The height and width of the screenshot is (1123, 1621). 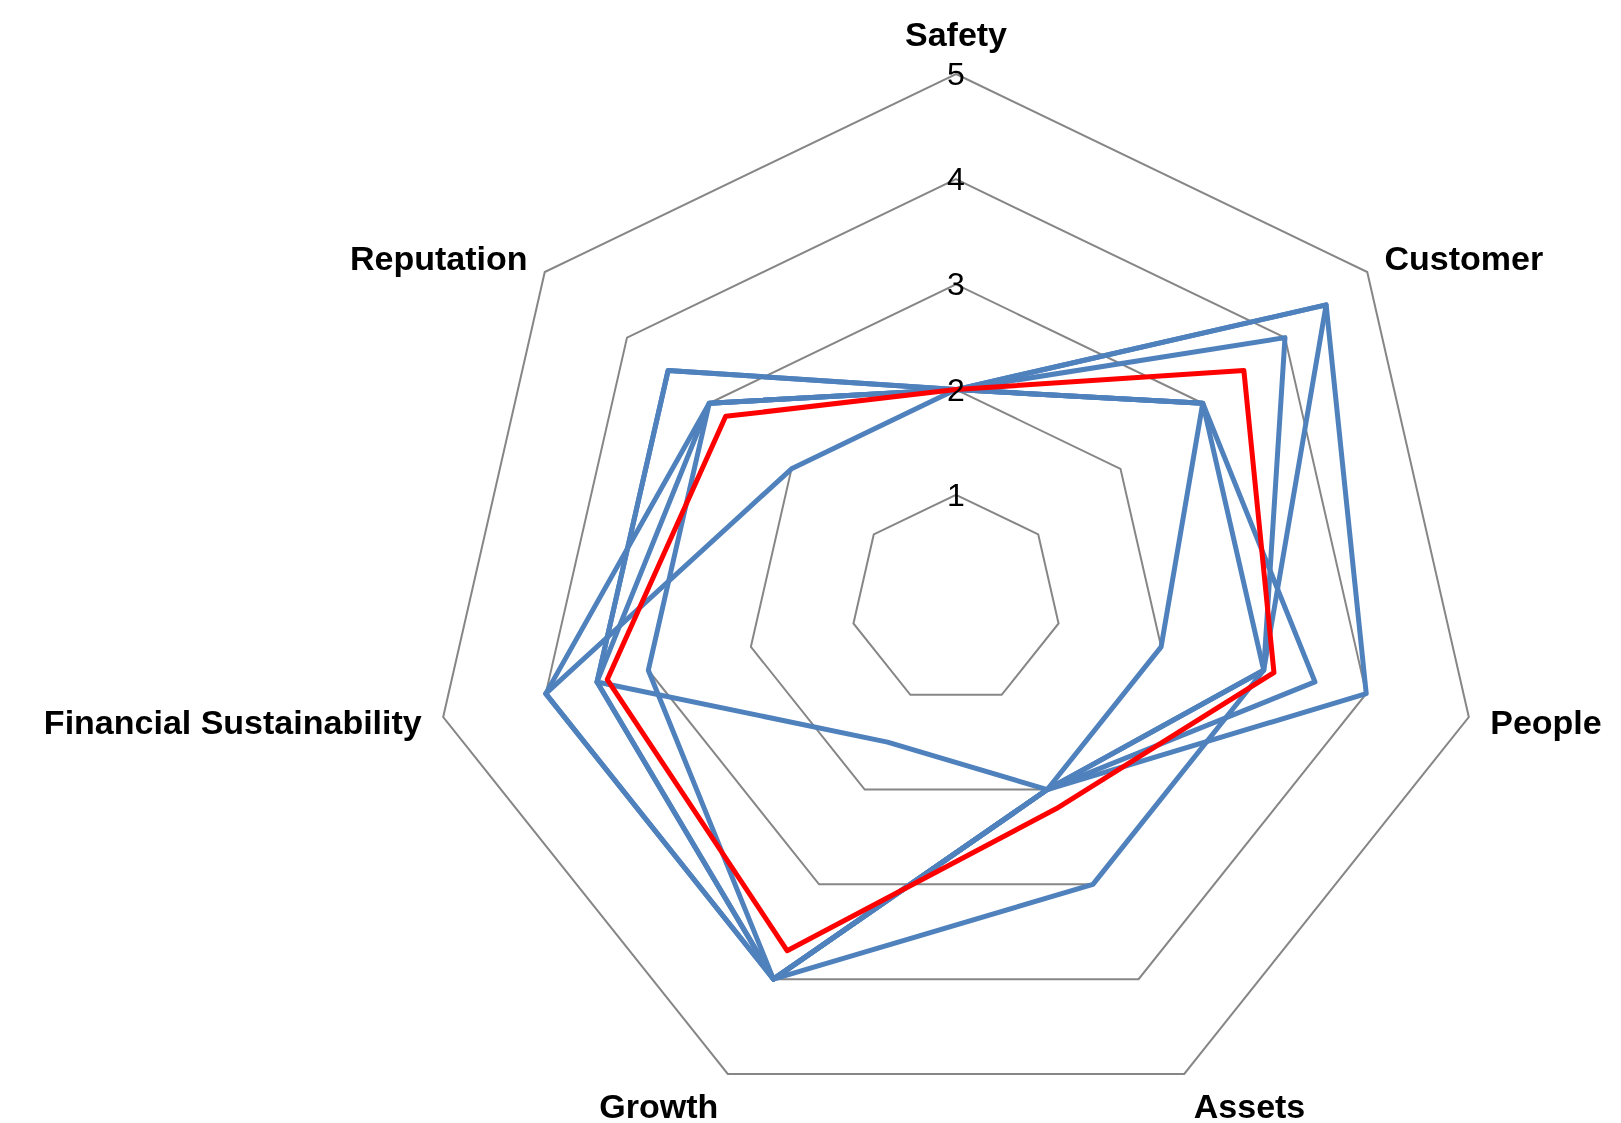 I want to click on y-tick-label: 1, so click(x=956, y=494).